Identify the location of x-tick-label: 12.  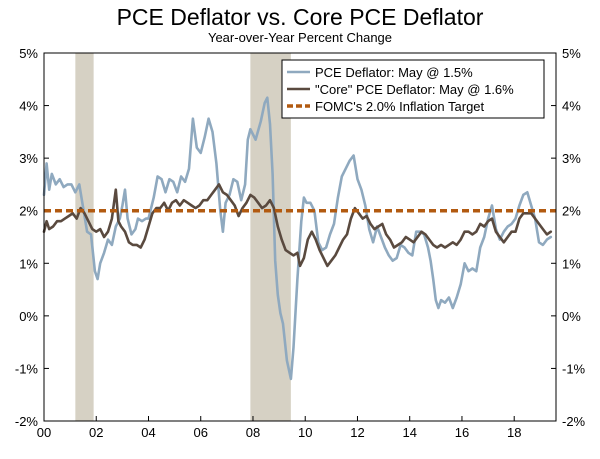
(357, 432).